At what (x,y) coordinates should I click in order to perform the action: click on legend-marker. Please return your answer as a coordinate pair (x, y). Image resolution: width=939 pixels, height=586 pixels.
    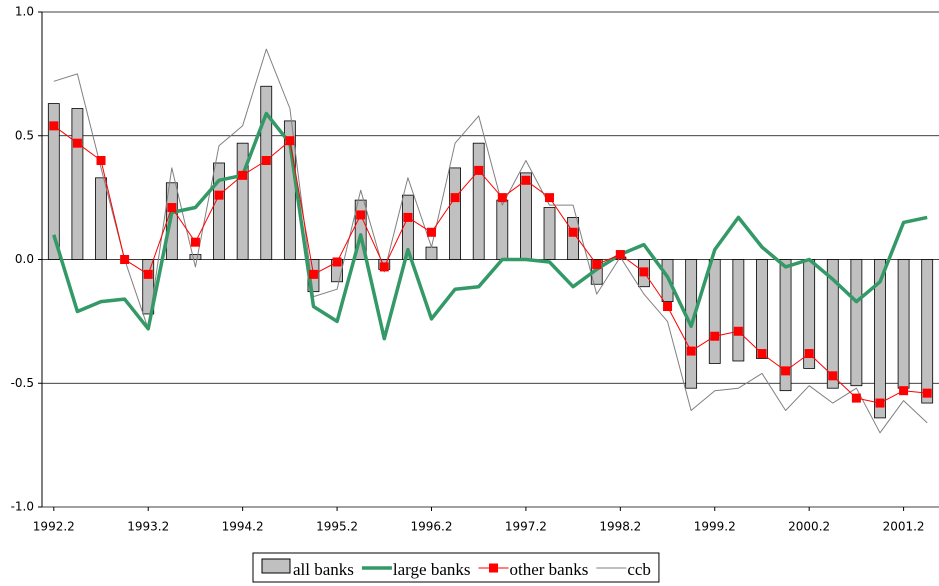
    Looking at the image, I should click on (493, 568).